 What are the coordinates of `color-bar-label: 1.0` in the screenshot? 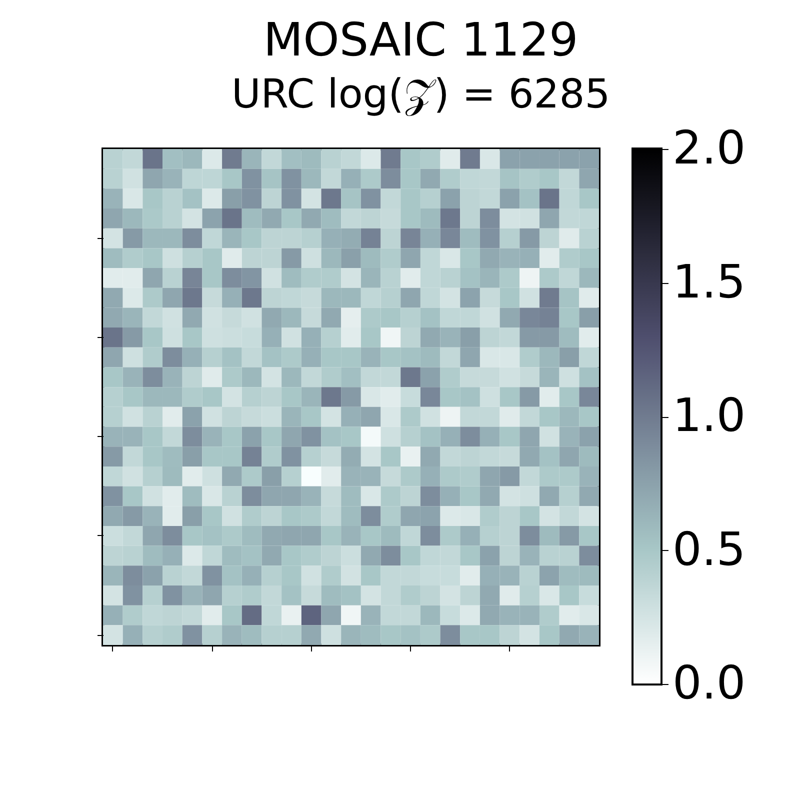 It's located at (709, 415).